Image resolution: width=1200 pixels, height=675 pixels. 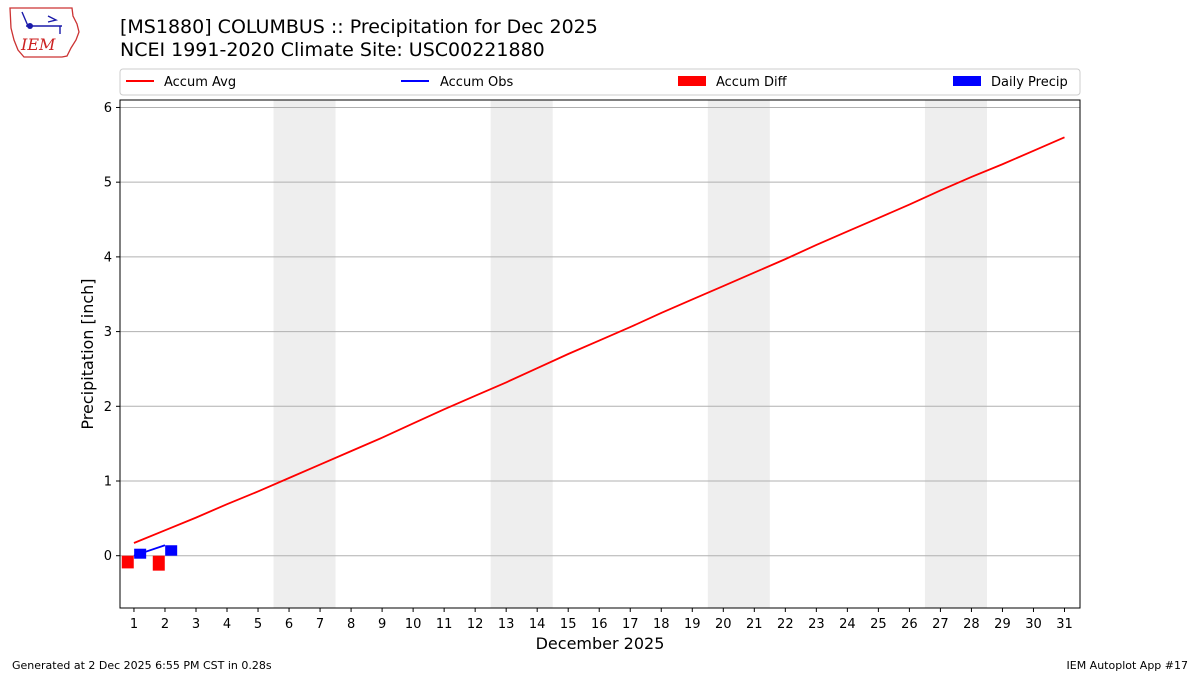 What do you see at coordinates (1002, 624) in the screenshot?
I see `x-tick-label: 29` at bounding box center [1002, 624].